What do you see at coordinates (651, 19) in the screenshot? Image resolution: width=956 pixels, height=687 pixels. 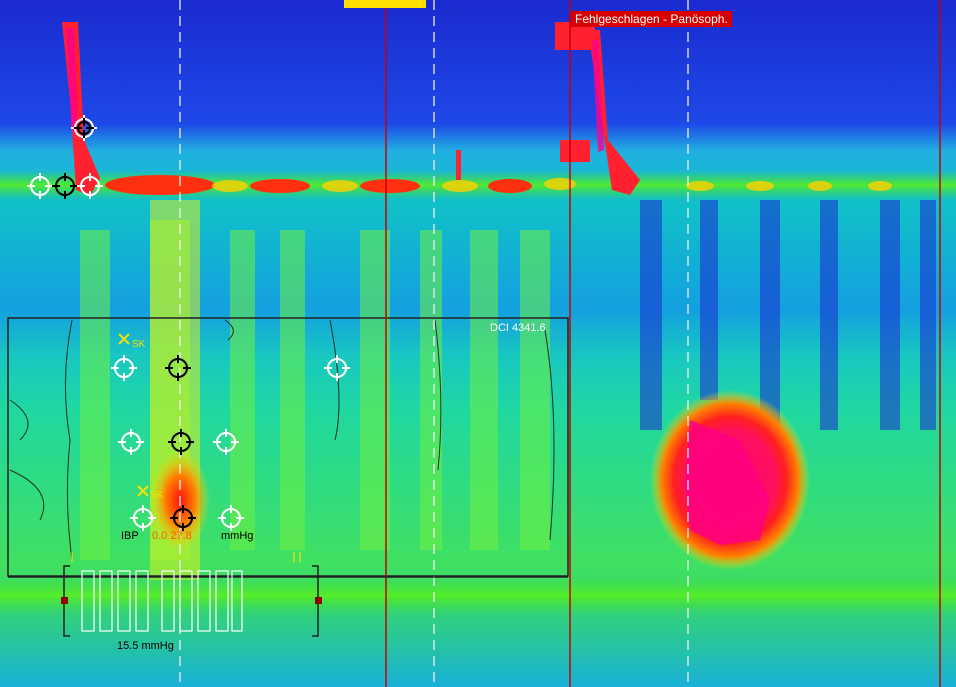 I see `failure-status-badge: Fehlgeschlagen - Panösoph.` at bounding box center [651, 19].